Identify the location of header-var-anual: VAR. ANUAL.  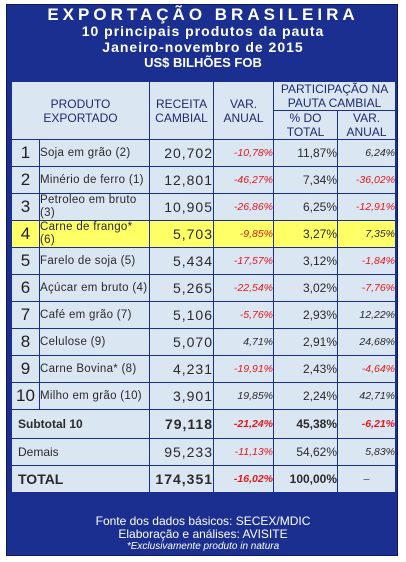
(244, 110).